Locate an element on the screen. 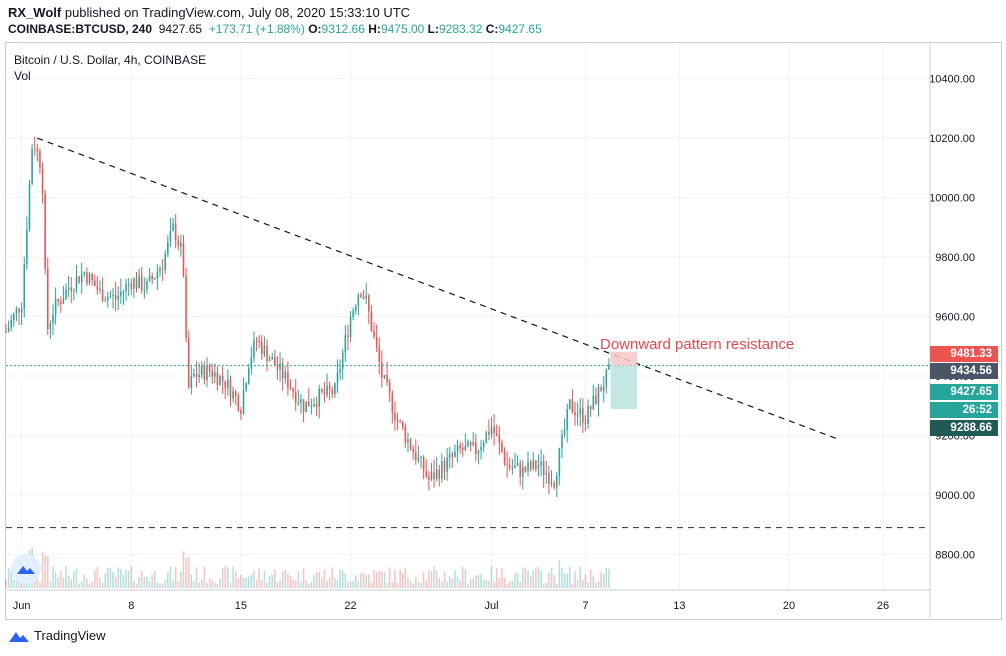 The image size is (1006, 656). resistance-annotation: Downward pattern resistance is located at coordinates (697, 344).